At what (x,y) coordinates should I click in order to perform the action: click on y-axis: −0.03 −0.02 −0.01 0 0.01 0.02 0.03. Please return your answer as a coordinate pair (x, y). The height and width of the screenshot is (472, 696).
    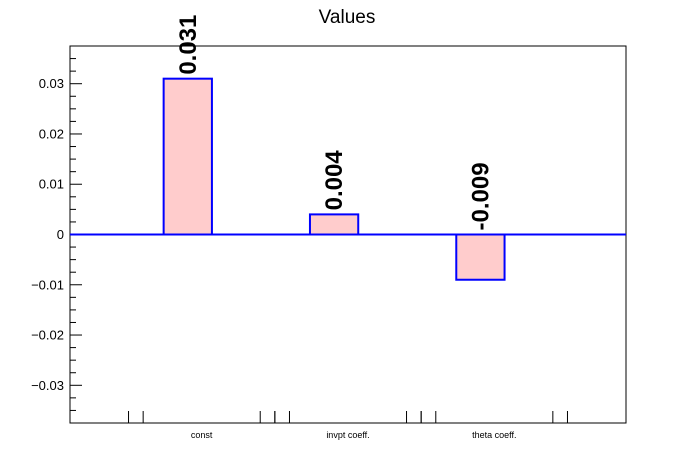
    Looking at the image, I should click on (56, 234).